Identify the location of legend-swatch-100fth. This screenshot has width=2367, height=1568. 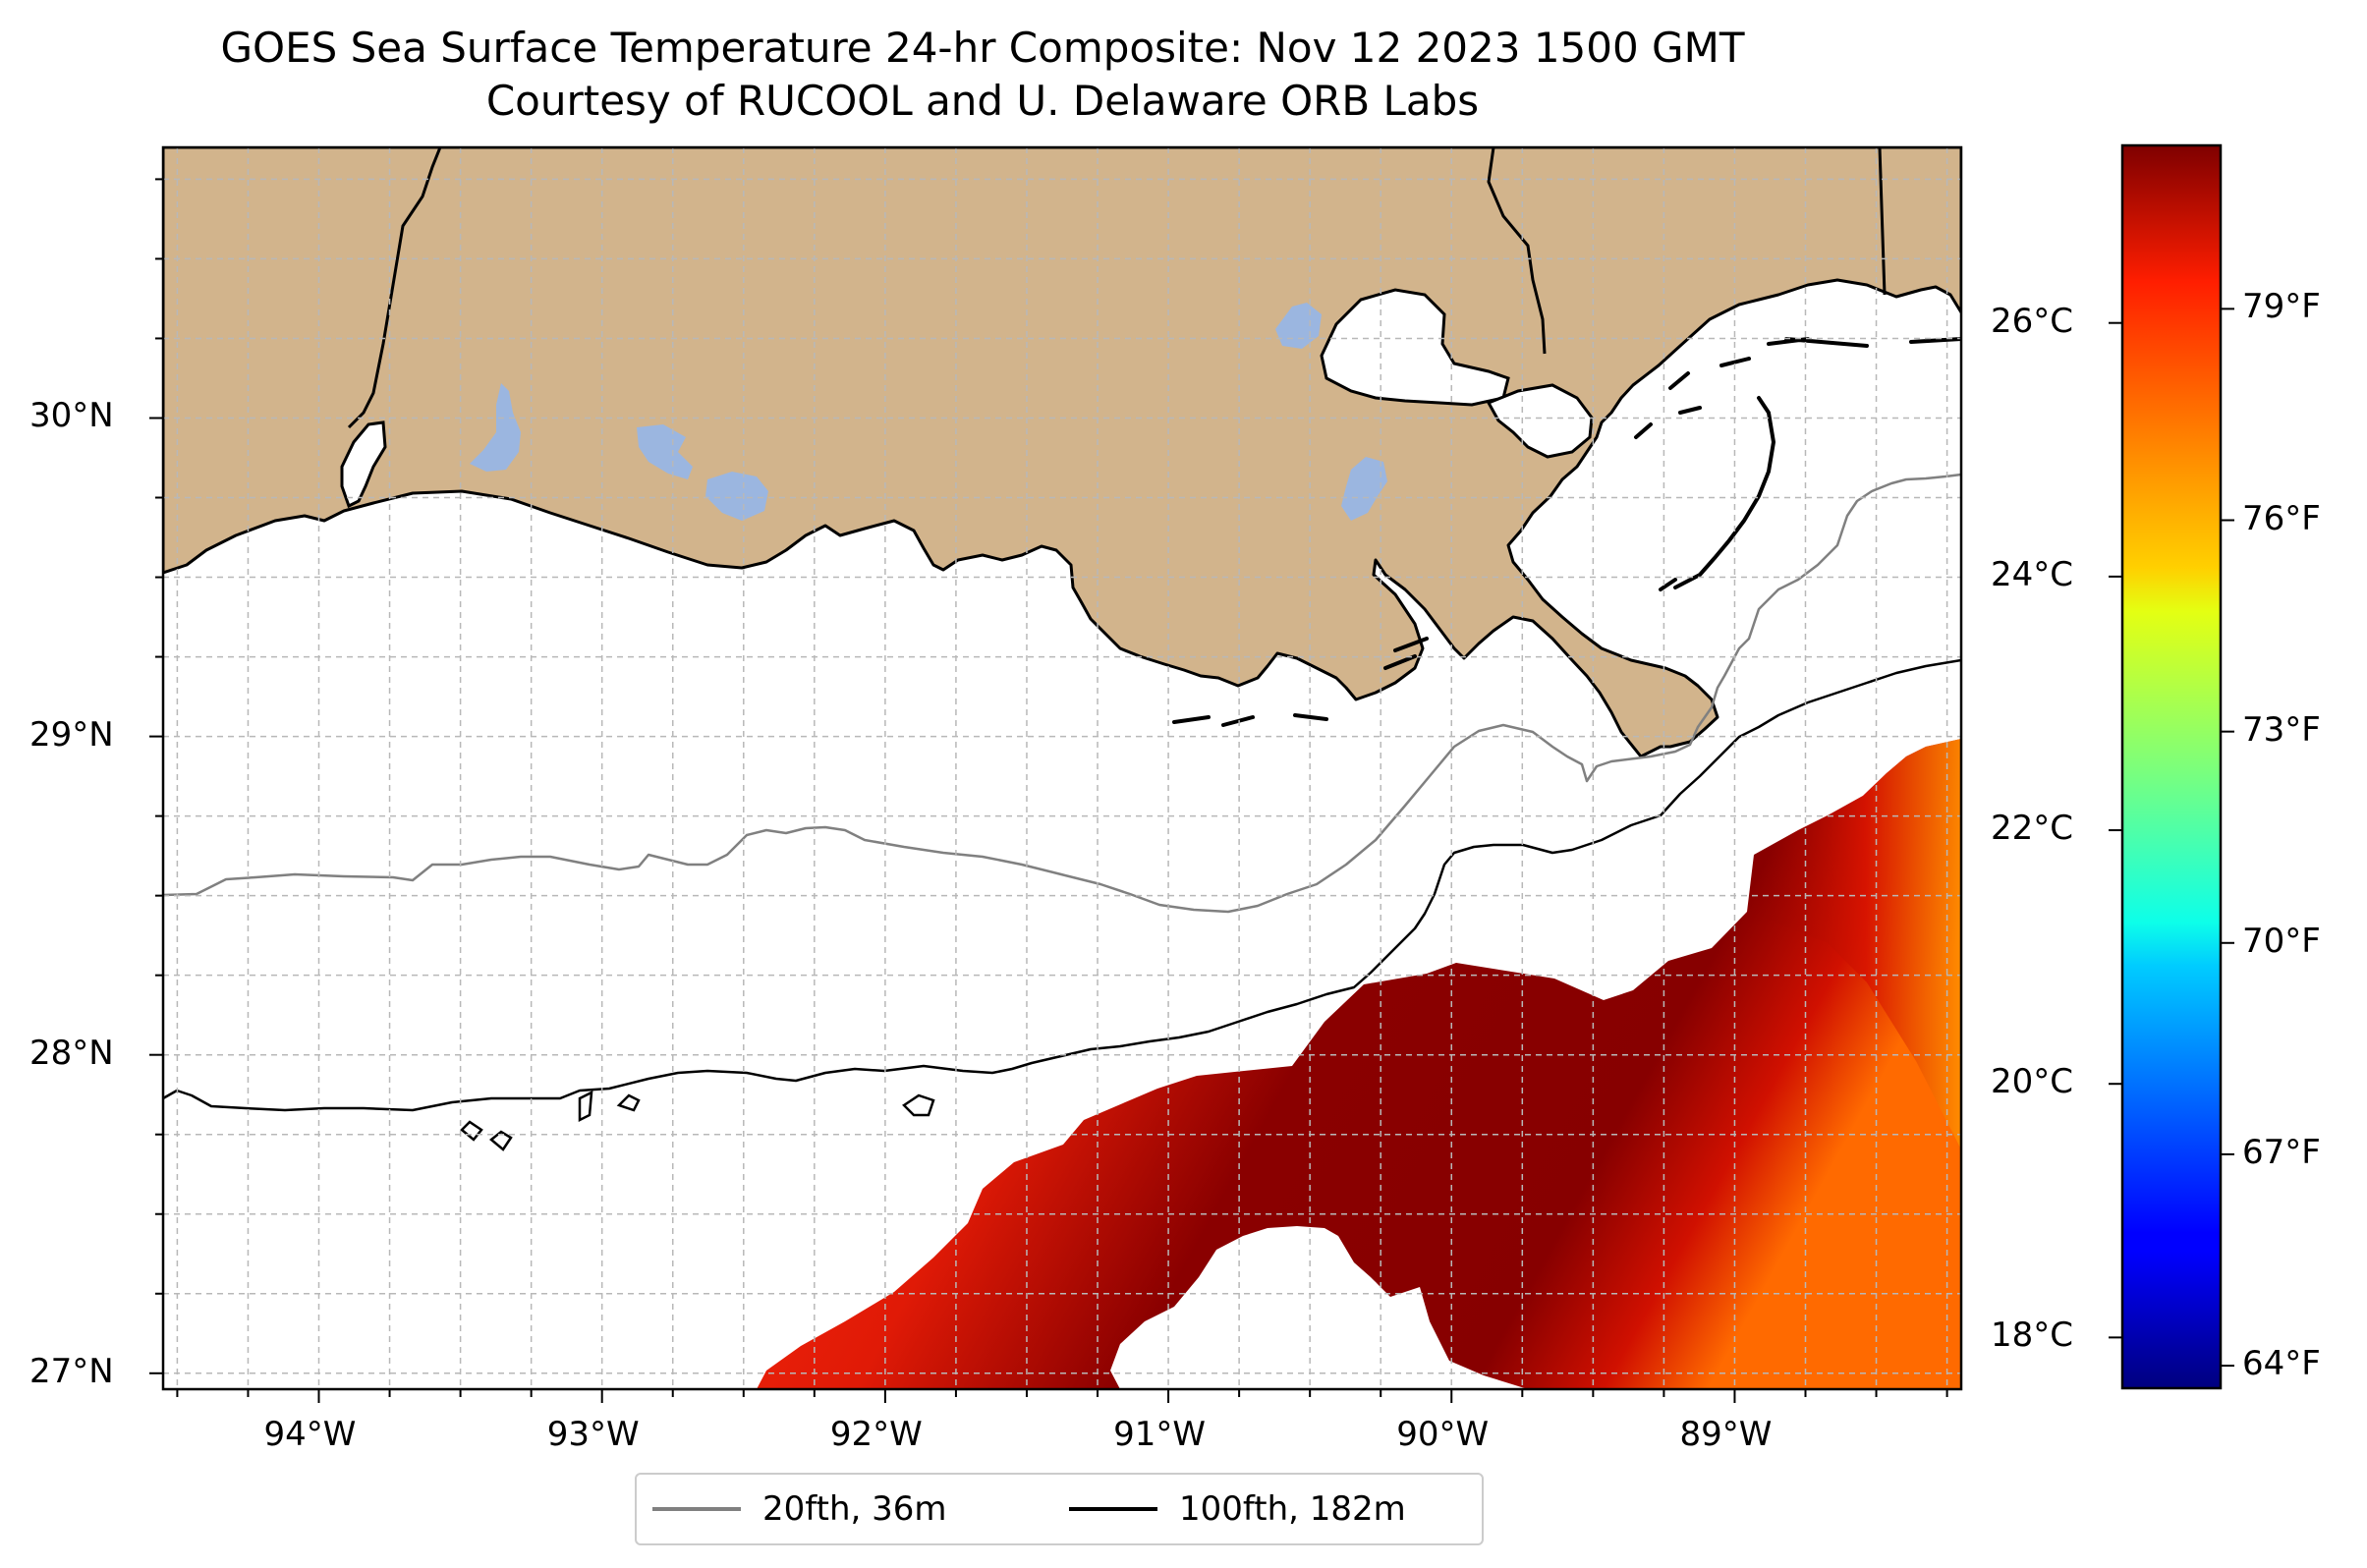
(1113, 1509).